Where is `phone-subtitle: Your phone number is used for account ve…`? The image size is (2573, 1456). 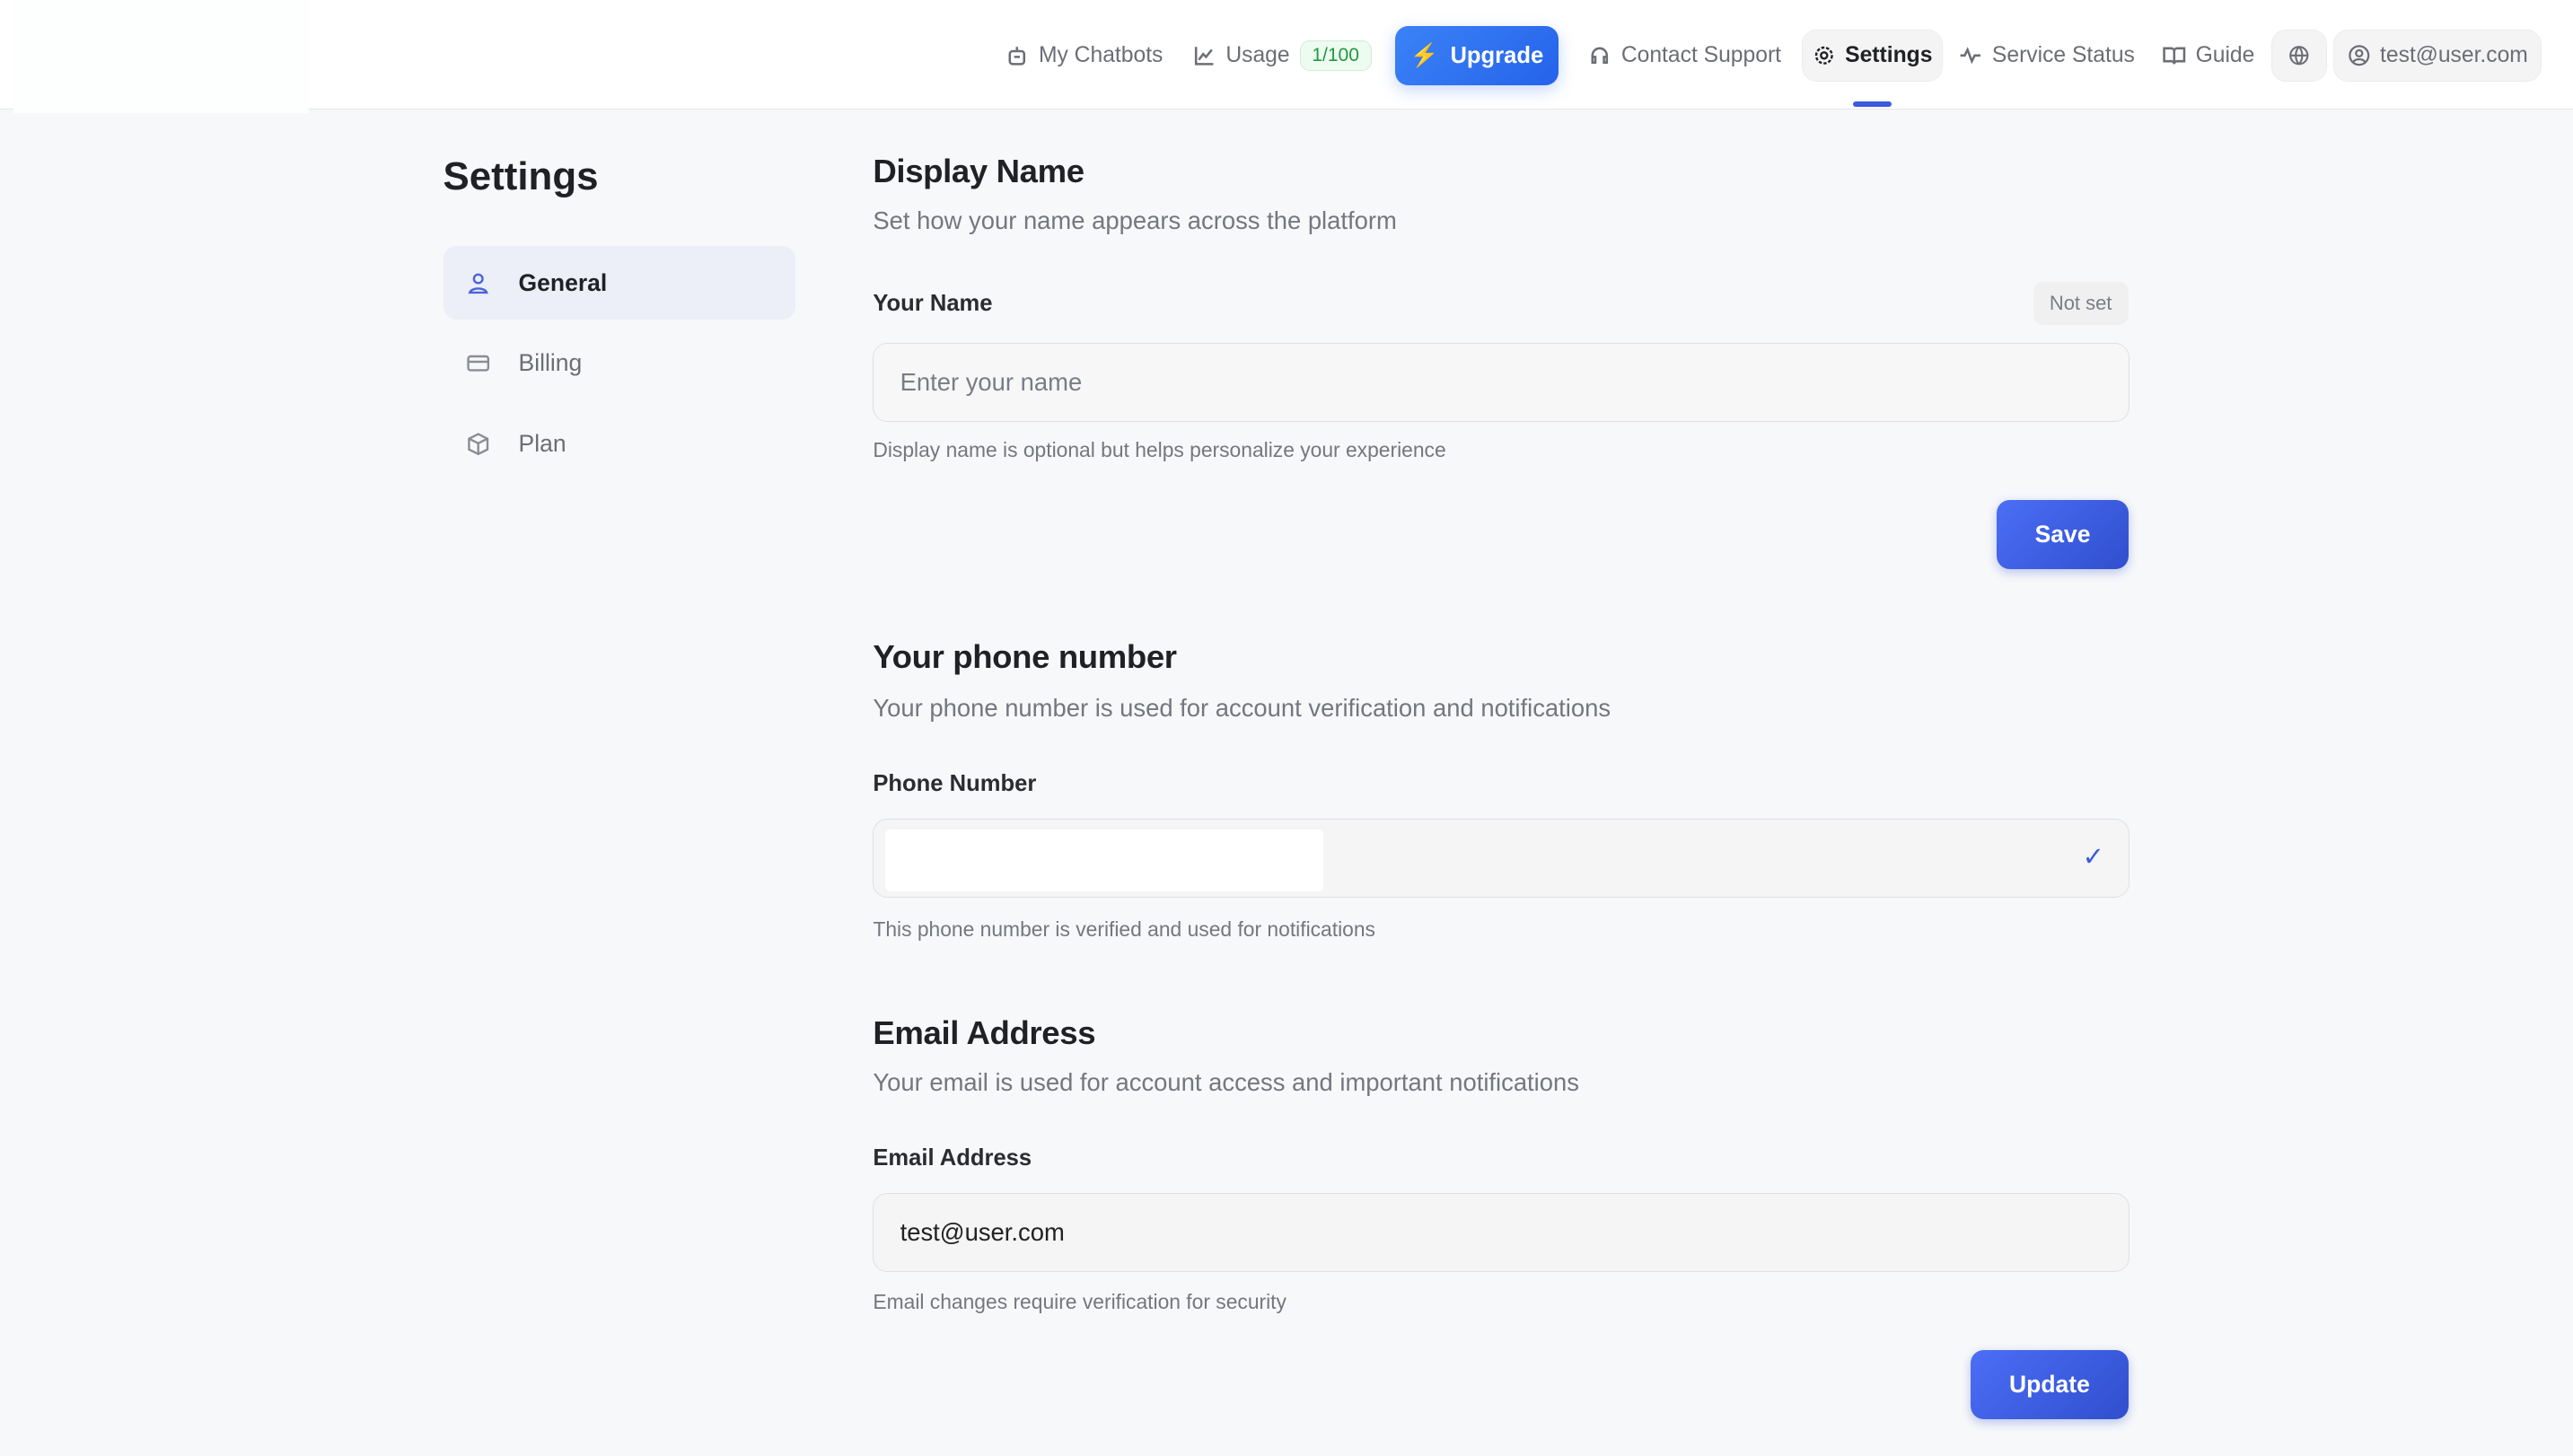 phone-subtitle: Your phone number is used for account ve… is located at coordinates (1242, 709).